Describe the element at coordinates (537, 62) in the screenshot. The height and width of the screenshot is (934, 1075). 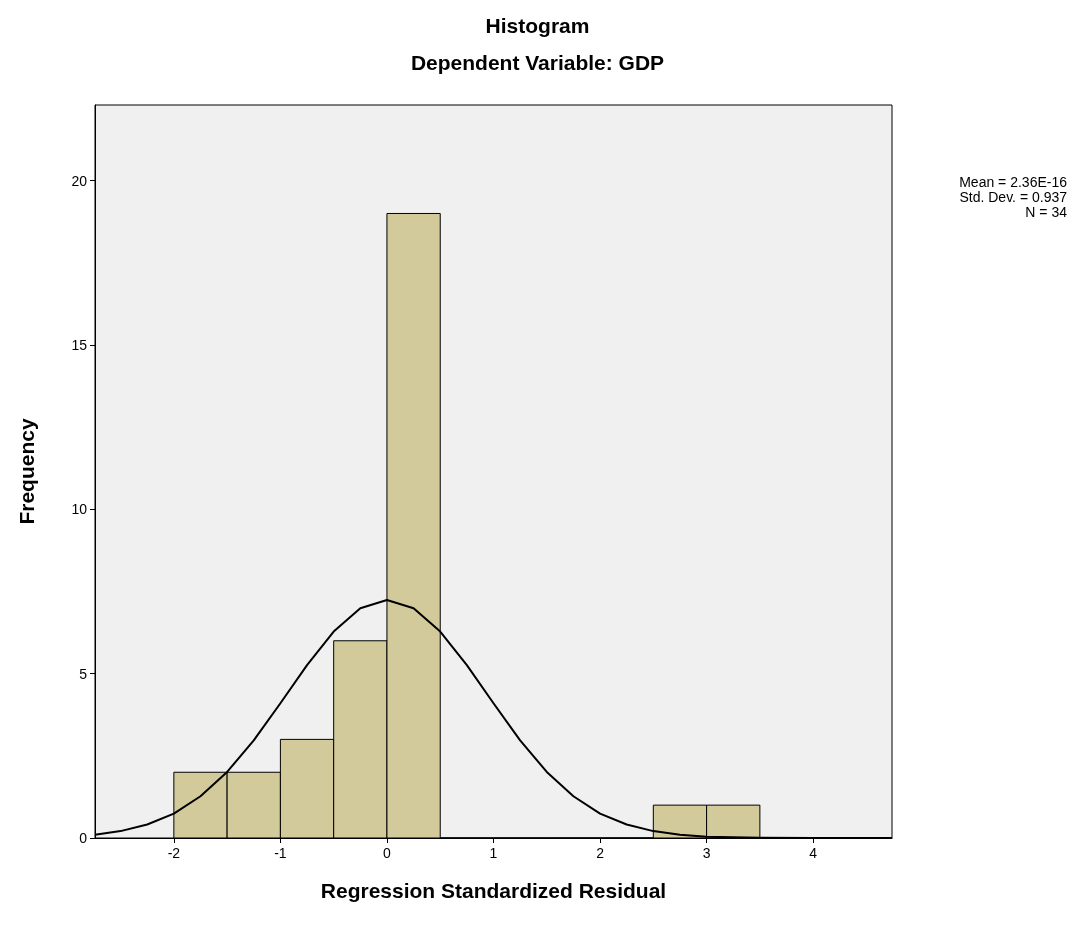
I see `chart-subtitle: Dependent Variable: GDP` at that location.